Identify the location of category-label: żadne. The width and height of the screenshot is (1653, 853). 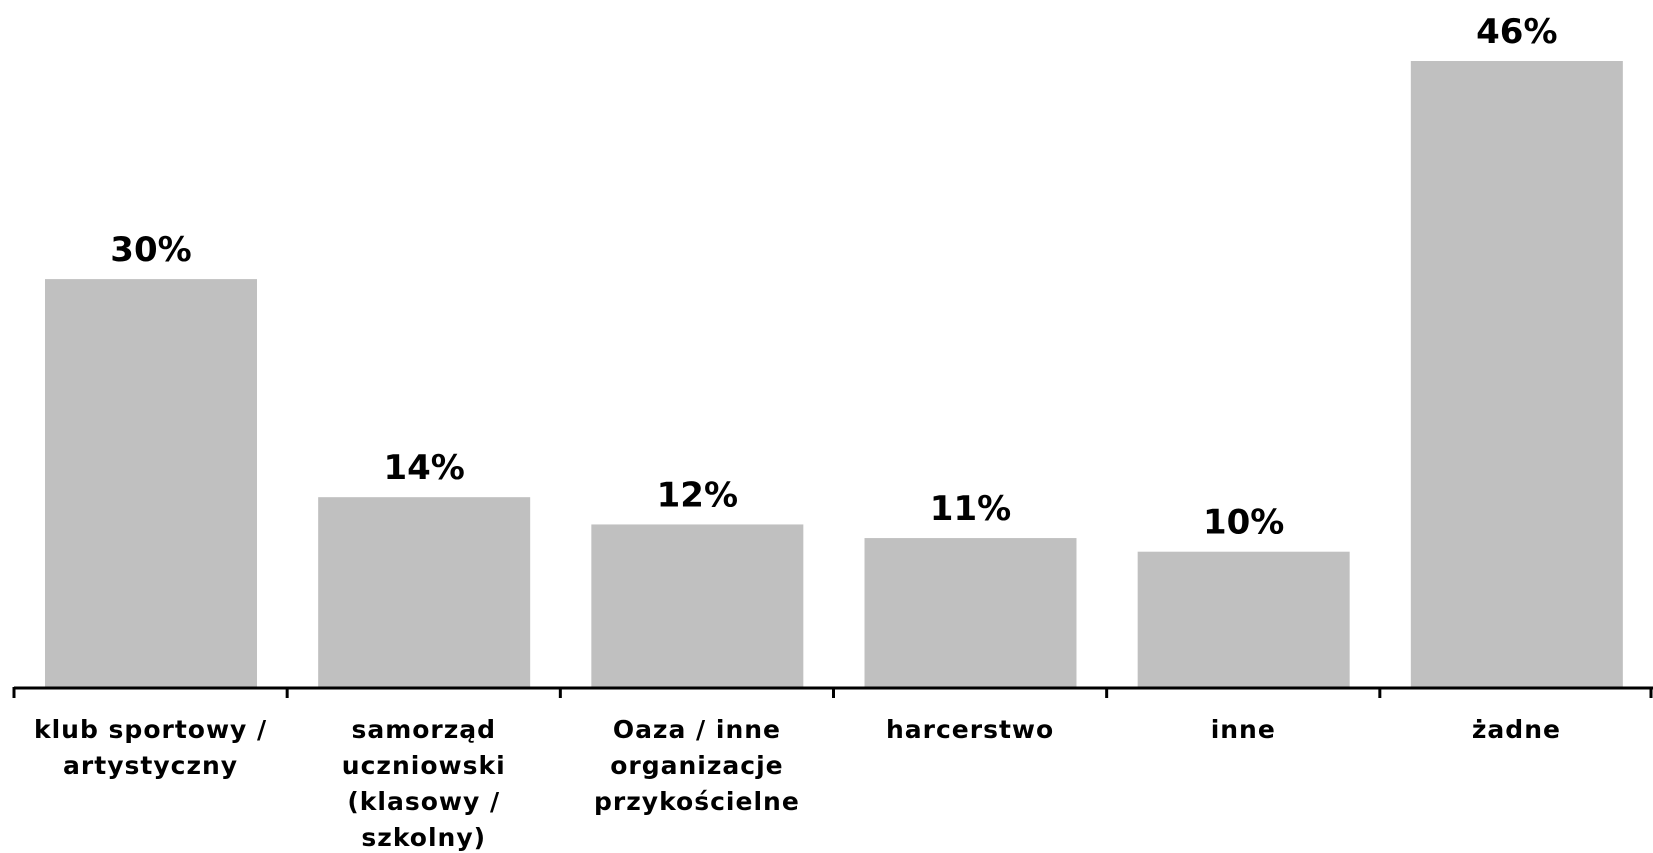
(1516, 729).